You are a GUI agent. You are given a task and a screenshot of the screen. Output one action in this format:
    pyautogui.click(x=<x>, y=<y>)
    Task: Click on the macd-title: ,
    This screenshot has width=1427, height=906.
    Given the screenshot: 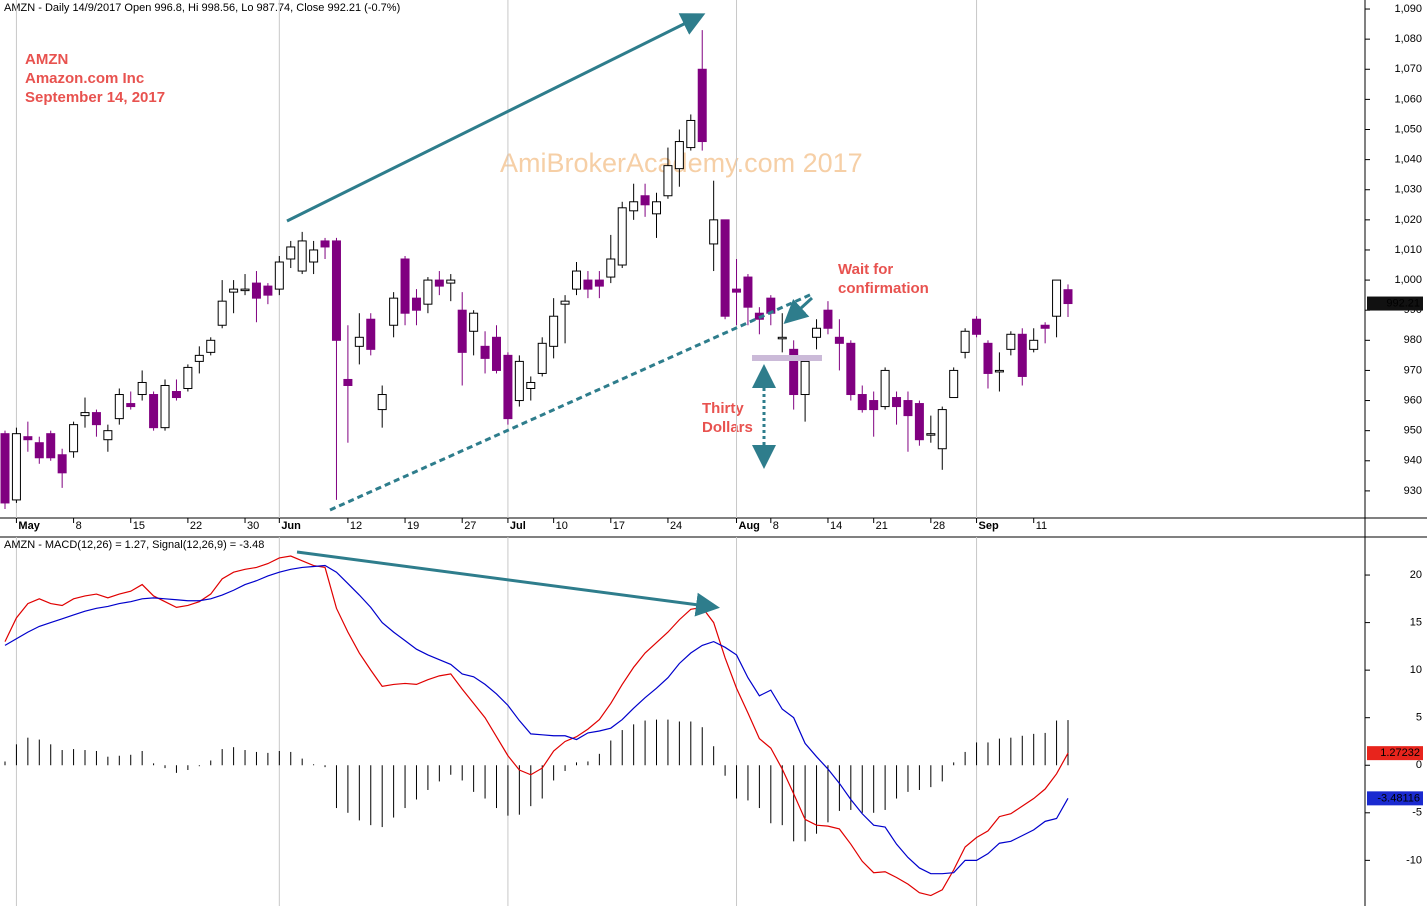 What is the action you would take?
    pyautogui.click(x=147, y=545)
    